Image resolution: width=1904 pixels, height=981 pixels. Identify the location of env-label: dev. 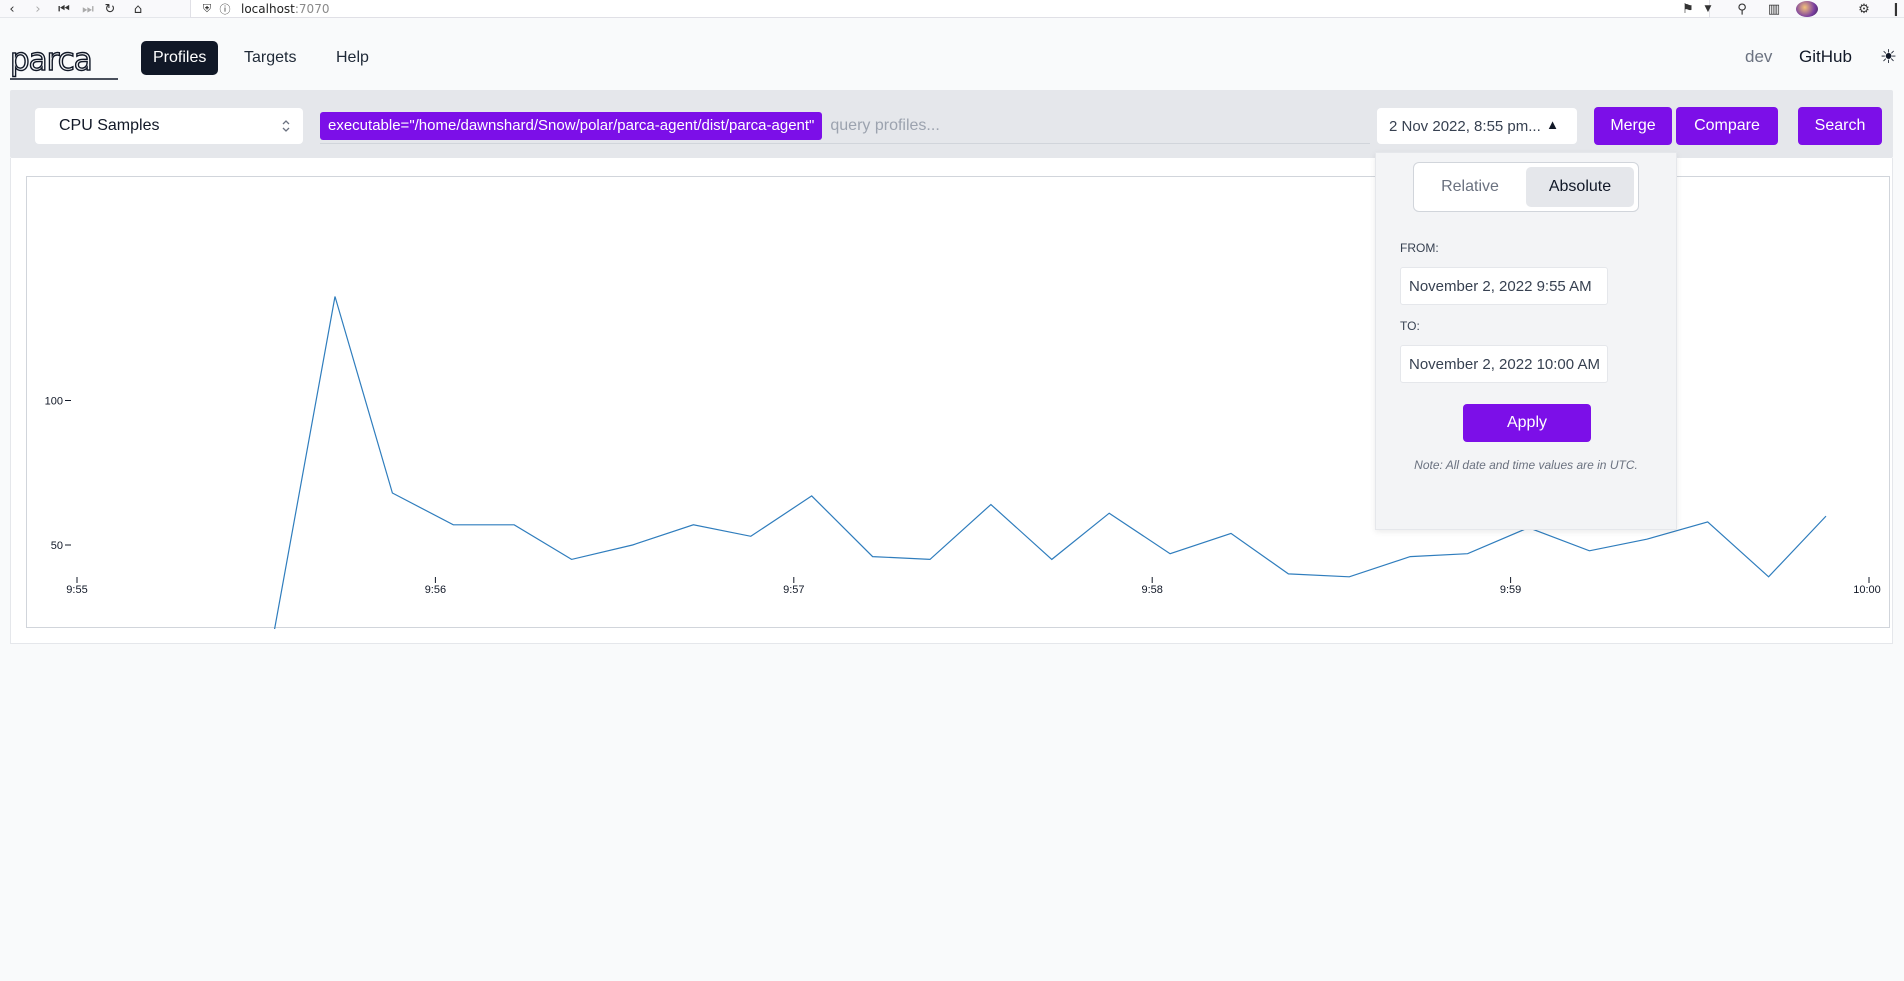
(1759, 56).